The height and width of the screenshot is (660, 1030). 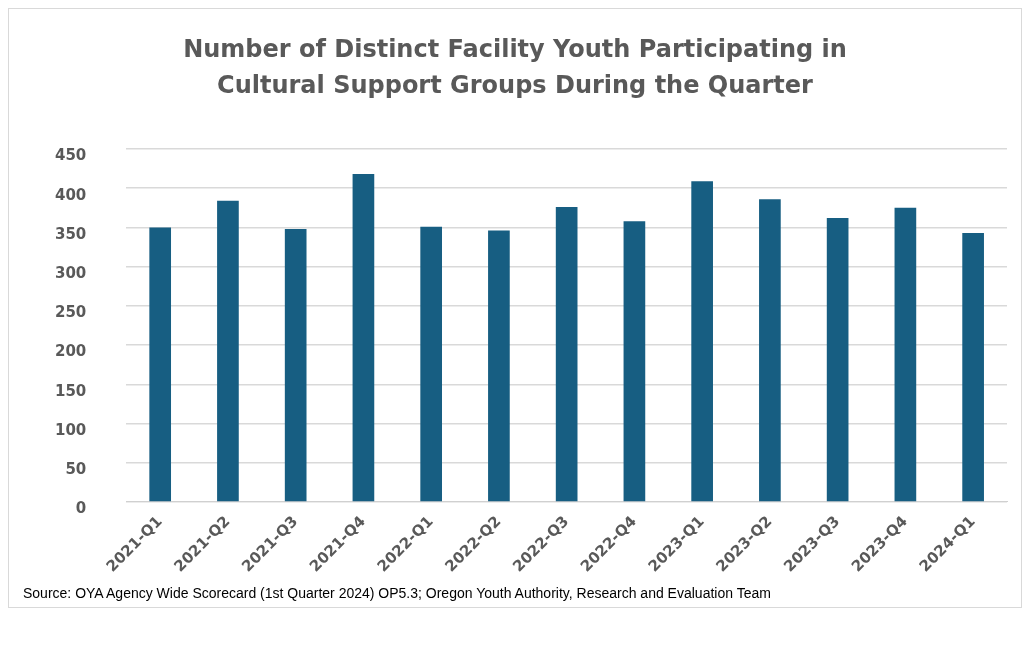 What do you see at coordinates (71, 390) in the screenshot?
I see `y-tick-label: 150` at bounding box center [71, 390].